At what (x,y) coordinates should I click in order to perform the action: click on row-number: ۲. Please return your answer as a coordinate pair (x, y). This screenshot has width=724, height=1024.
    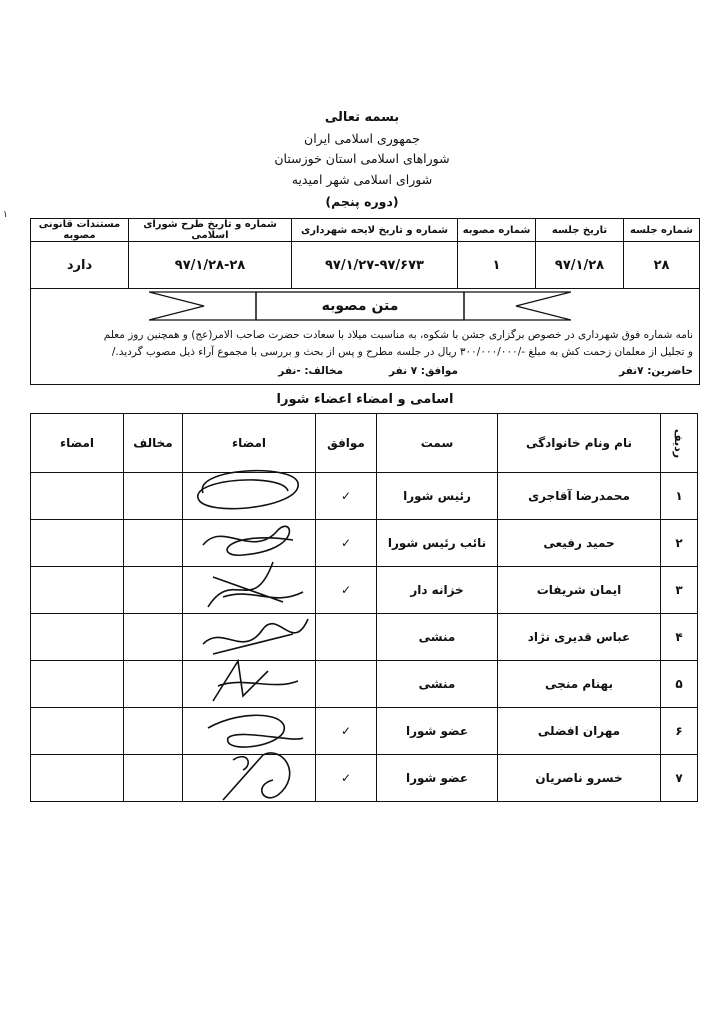
    Looking at the image, I should click on (679, 543).